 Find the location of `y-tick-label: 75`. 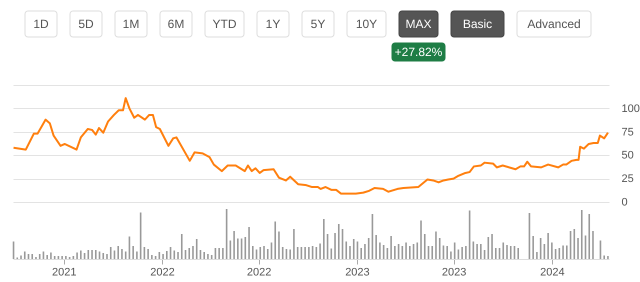

y-tick-label: 75 is located at coordinates (628, 132).